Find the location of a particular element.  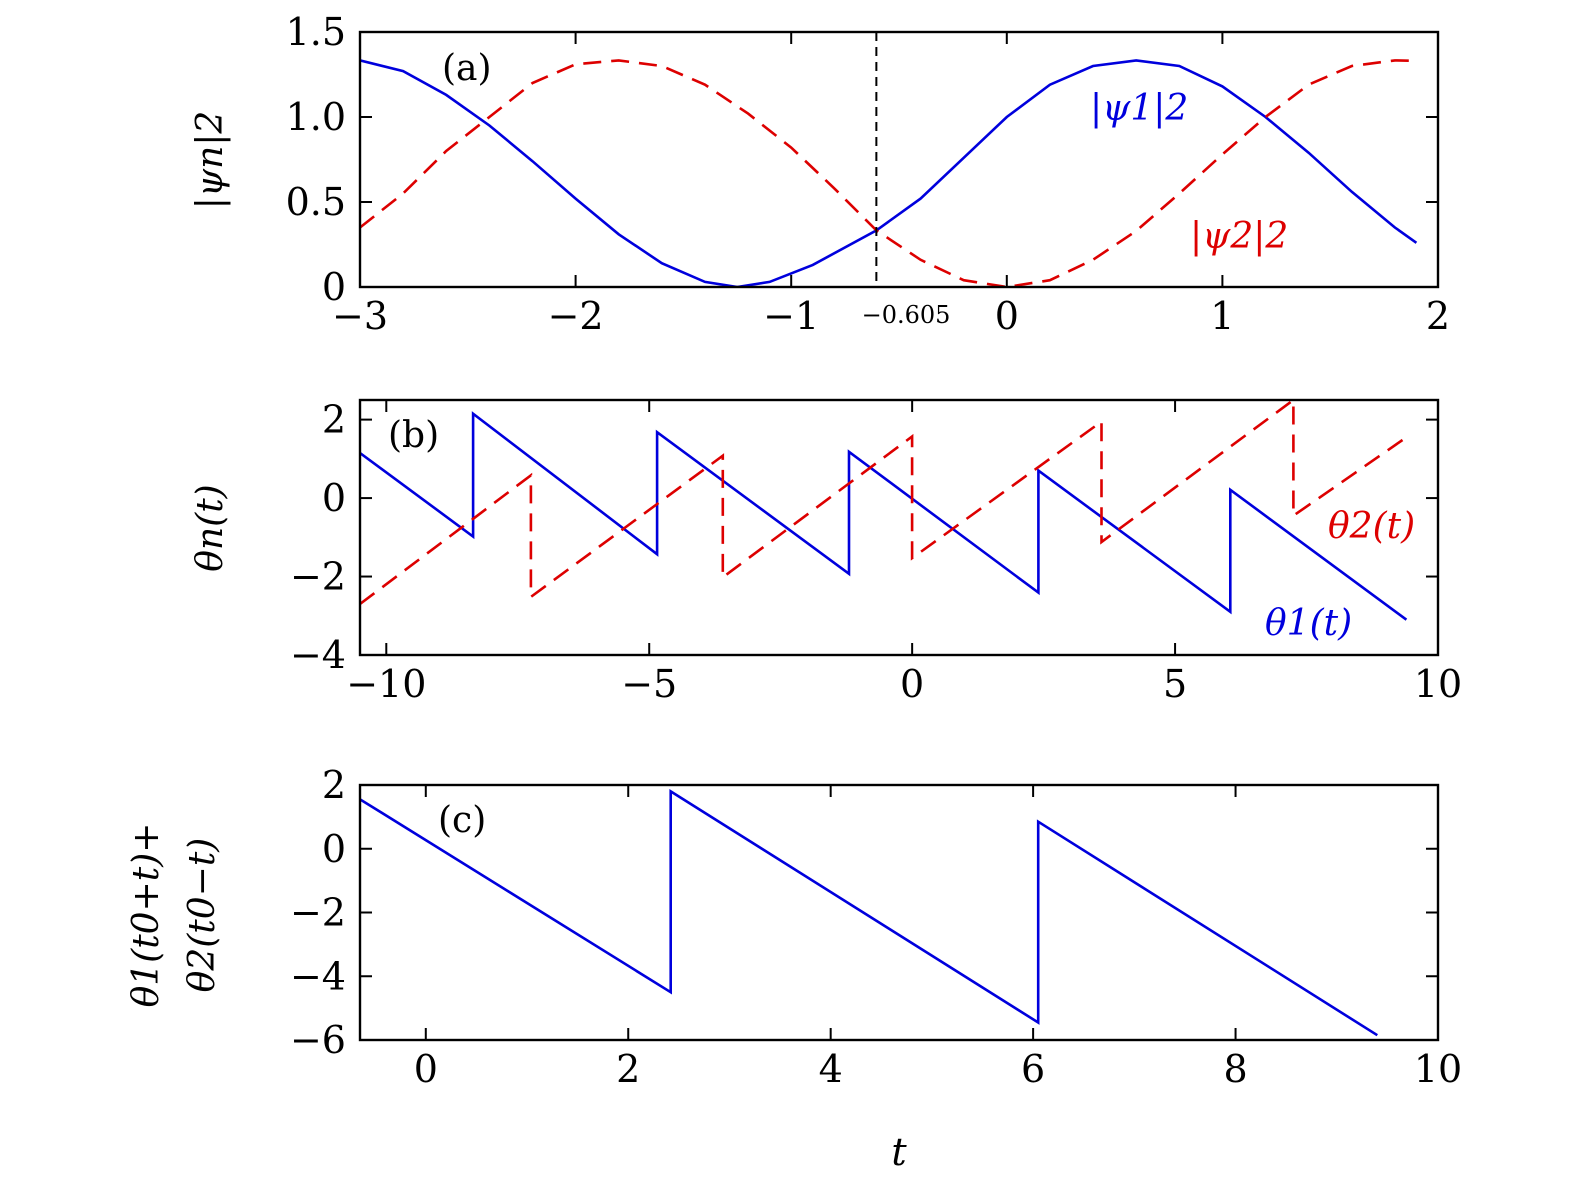

panel-b-series-1-line is located at coordinates (884, 516).